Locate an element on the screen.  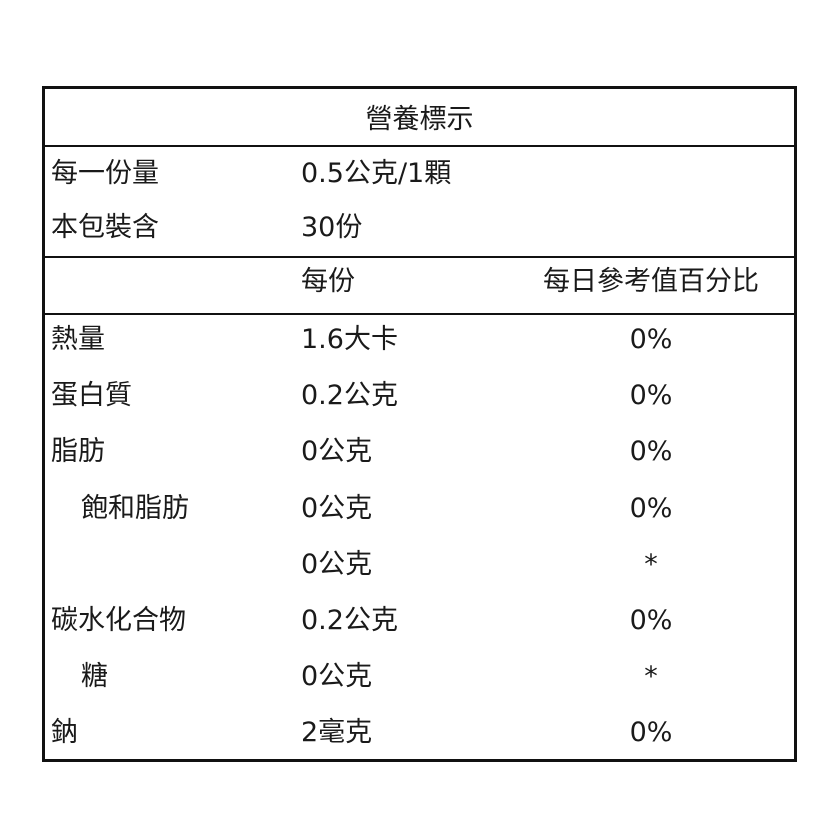
nutrient-name: 蛋白質 is located at coordinates (91, 396).